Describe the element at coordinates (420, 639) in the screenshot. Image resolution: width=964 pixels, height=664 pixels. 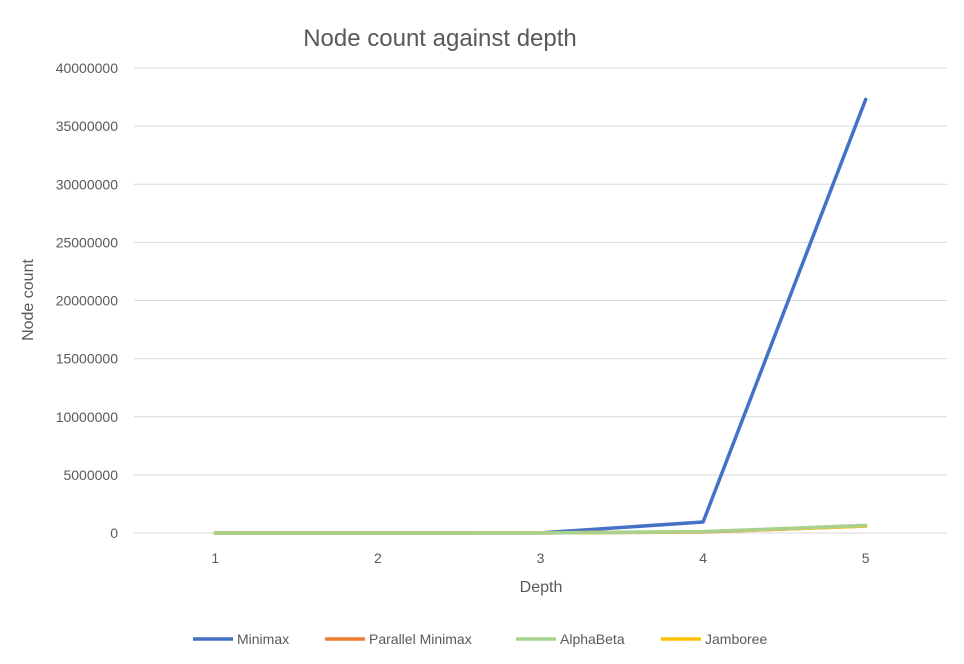
I see `legend-label: Parallel Minimax` at that location.